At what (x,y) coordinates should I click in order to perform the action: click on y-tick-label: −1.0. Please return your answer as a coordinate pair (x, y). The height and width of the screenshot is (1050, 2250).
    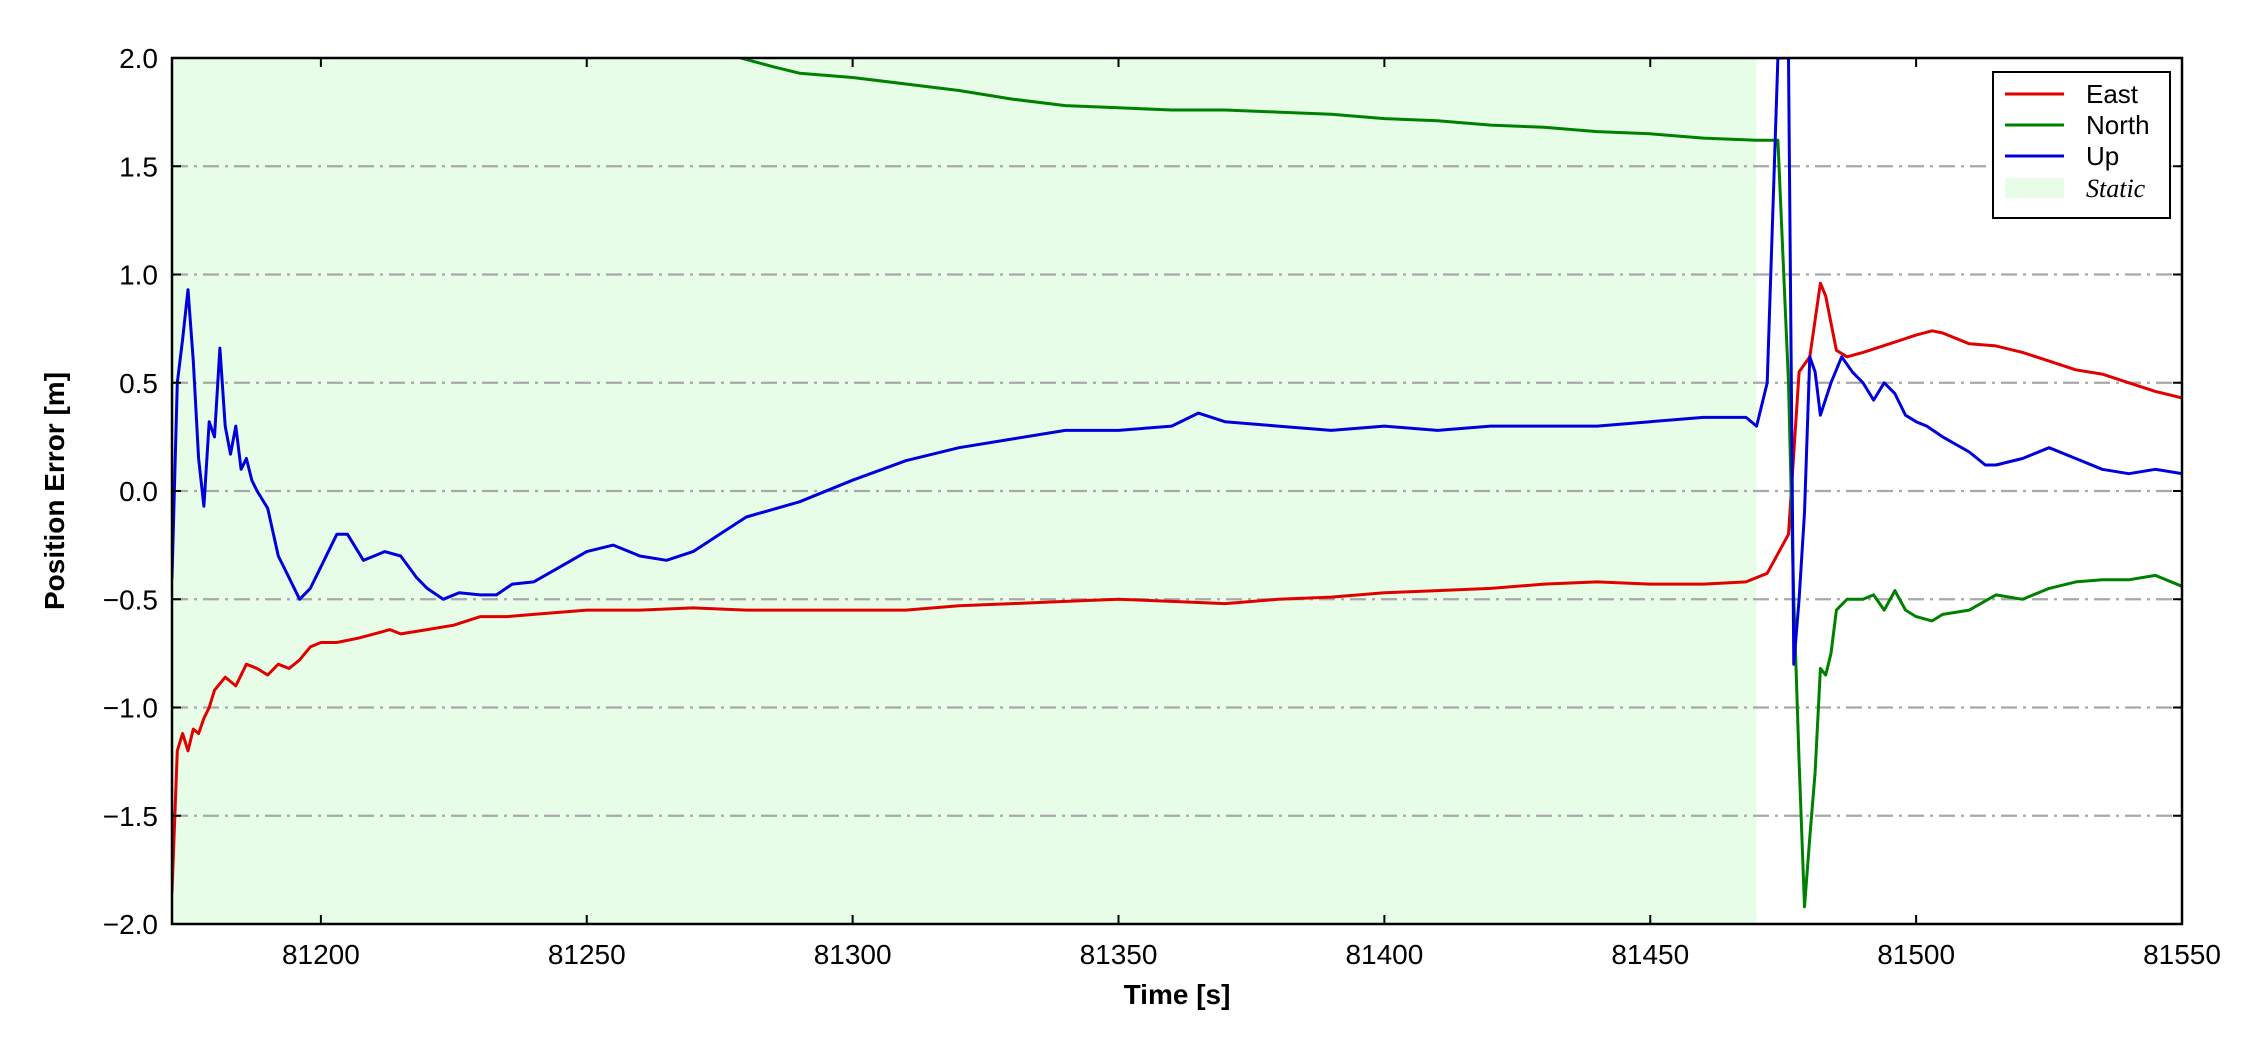
    Looking at the image, I should click on (130, 708).